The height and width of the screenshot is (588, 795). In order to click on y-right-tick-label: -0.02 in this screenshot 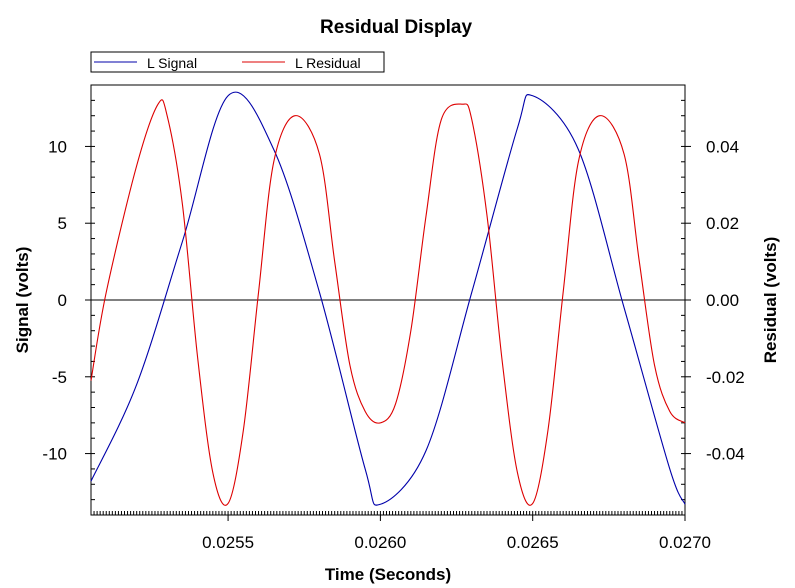, I will do `click(725, 377)`.